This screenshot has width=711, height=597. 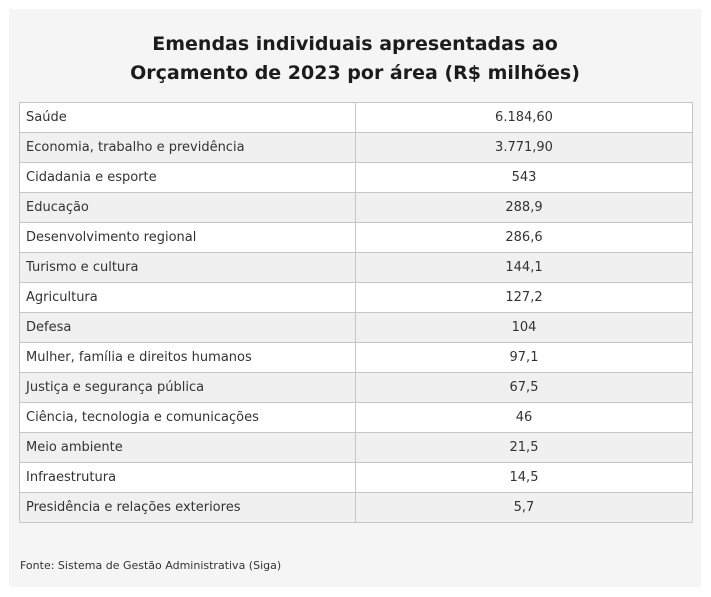 What do you see at coordinates (355, 44) in the screenshot?
I see `chart-title-line-1: Emendas individuais apresentadas ao` at bounding box center [355, 44].